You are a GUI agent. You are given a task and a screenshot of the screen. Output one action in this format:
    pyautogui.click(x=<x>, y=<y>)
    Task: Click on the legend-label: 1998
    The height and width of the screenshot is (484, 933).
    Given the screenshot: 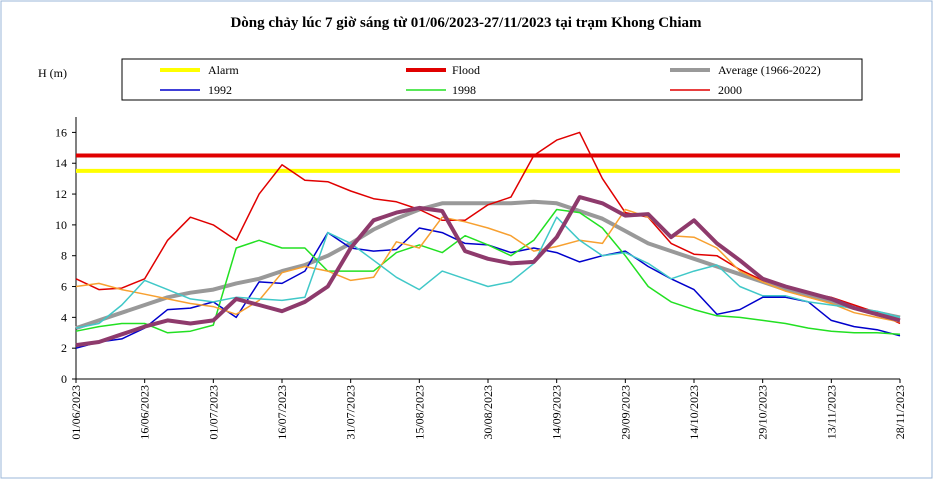 What is the action you would take?
    pyautogui.click(x=464, y=90)
    